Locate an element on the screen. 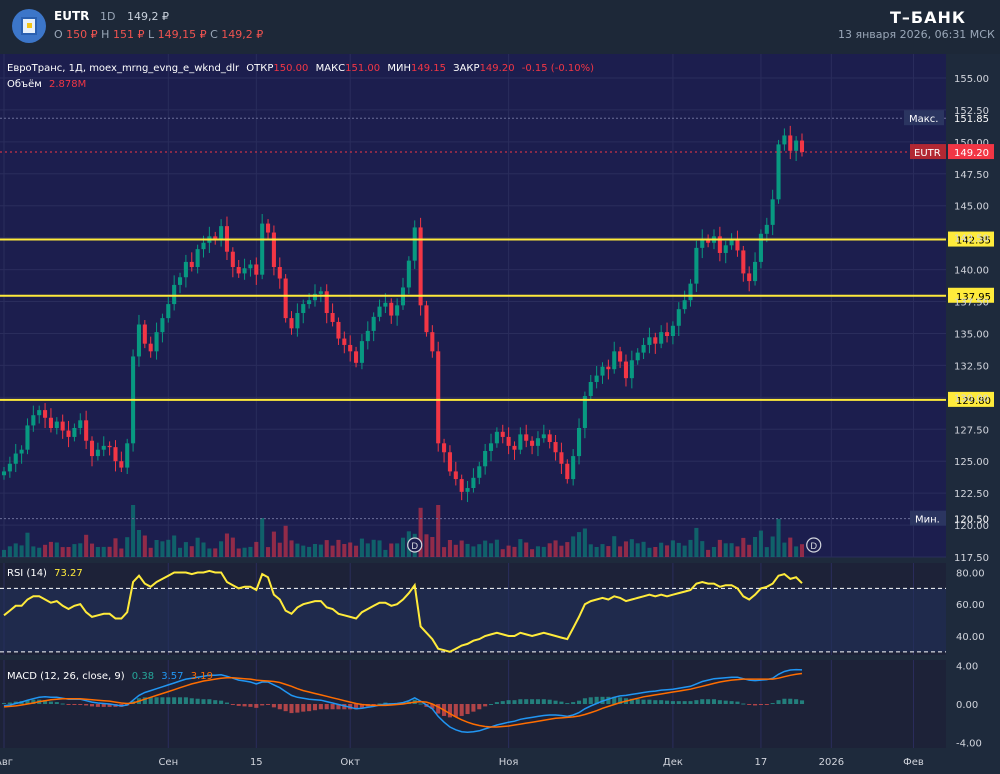  y-tick-label: 145.00 is located at coordinates (971, 207).